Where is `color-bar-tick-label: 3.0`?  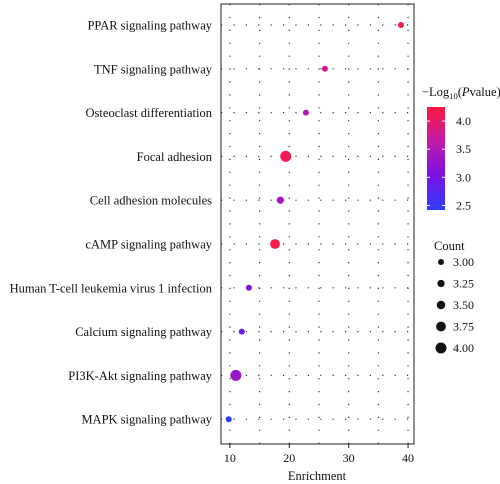
color-bar-tick-label: 3.0 is located at coordinates (463, 177).